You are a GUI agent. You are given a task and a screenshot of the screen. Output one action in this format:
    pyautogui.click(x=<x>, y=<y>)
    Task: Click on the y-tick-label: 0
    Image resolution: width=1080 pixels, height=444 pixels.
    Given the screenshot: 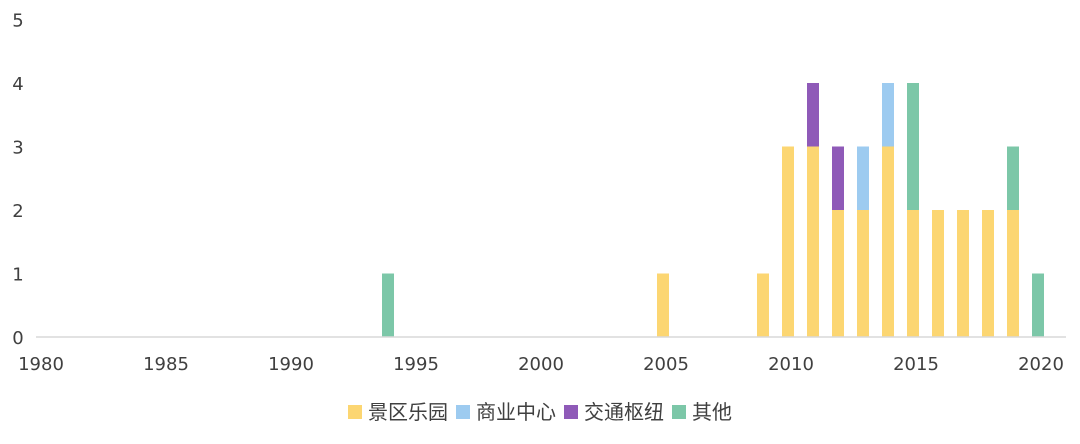 What is the action you would take?
    pyautogui.click(x=17, y=338)
    